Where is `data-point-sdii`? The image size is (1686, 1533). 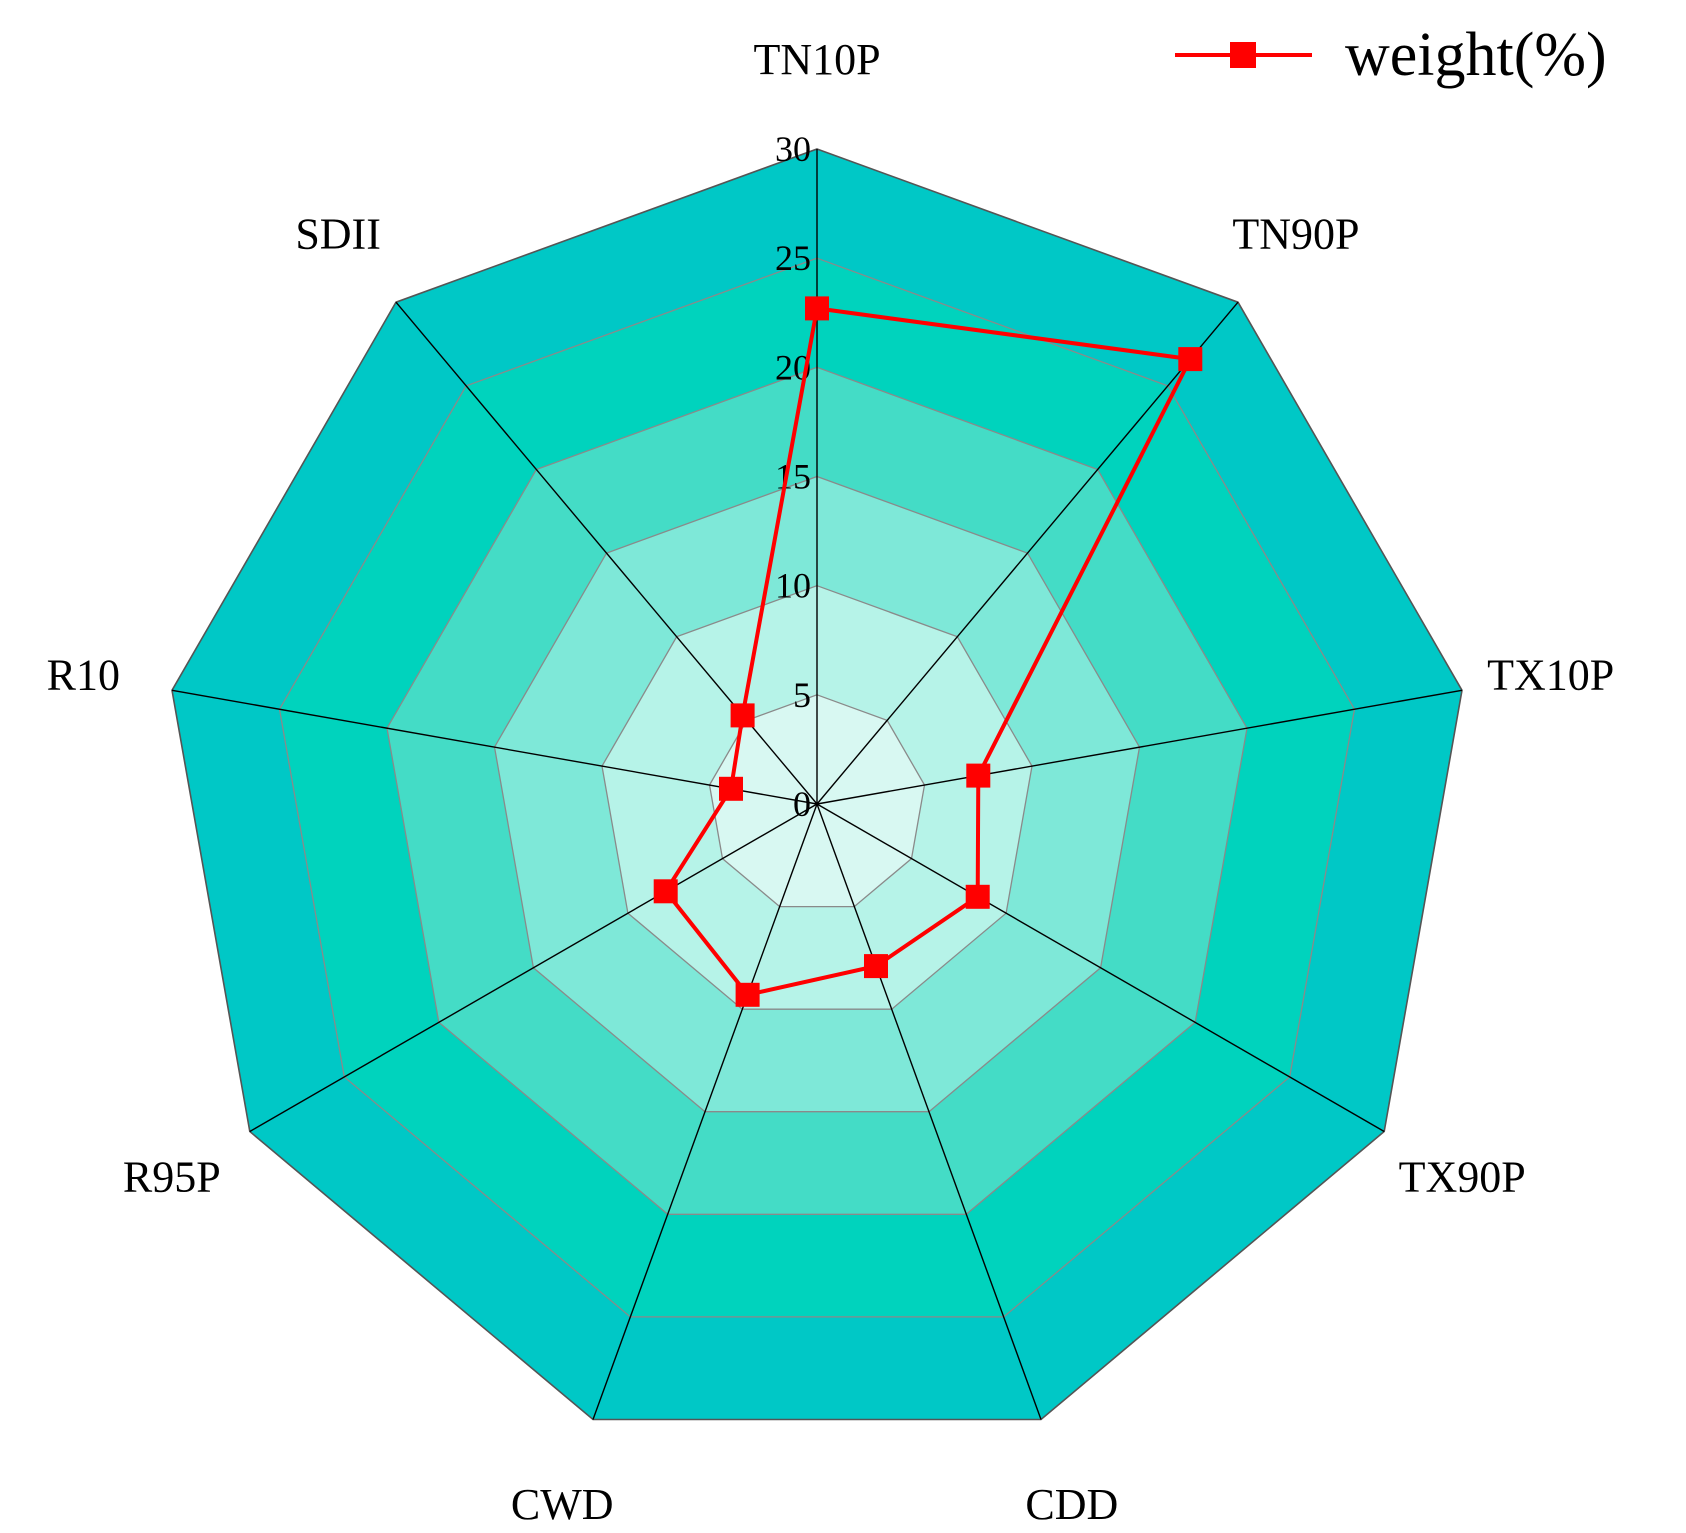
data-point-sdii is located at coordinates (742, 715).